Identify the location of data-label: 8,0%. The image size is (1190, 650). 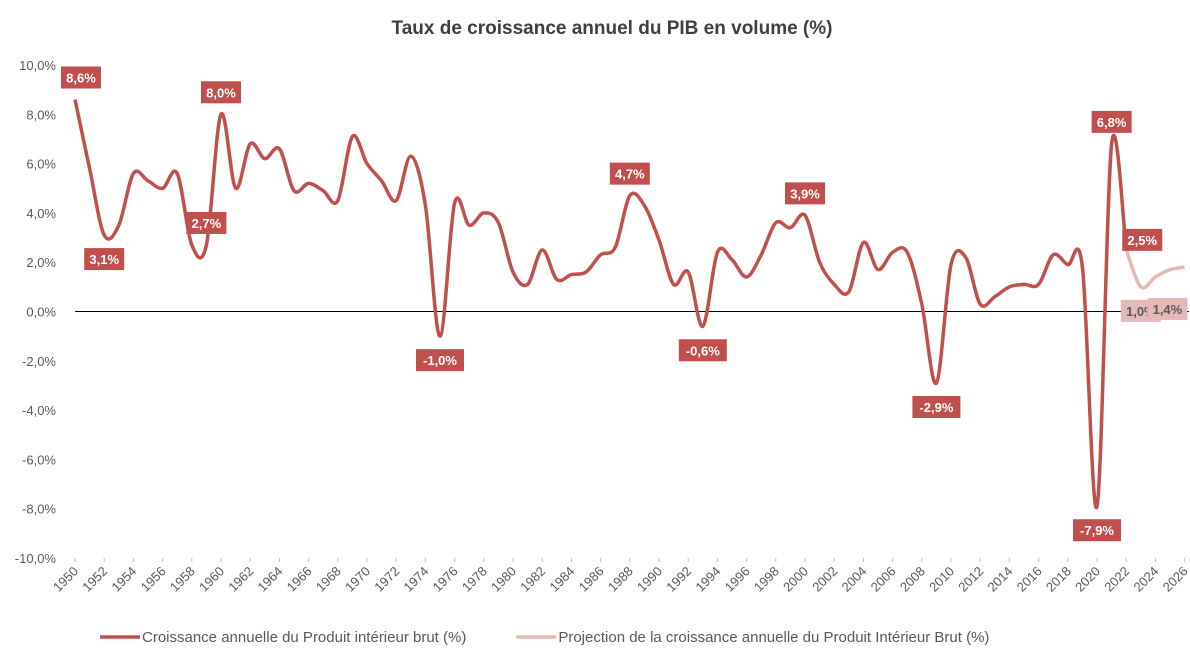
(221, 92).